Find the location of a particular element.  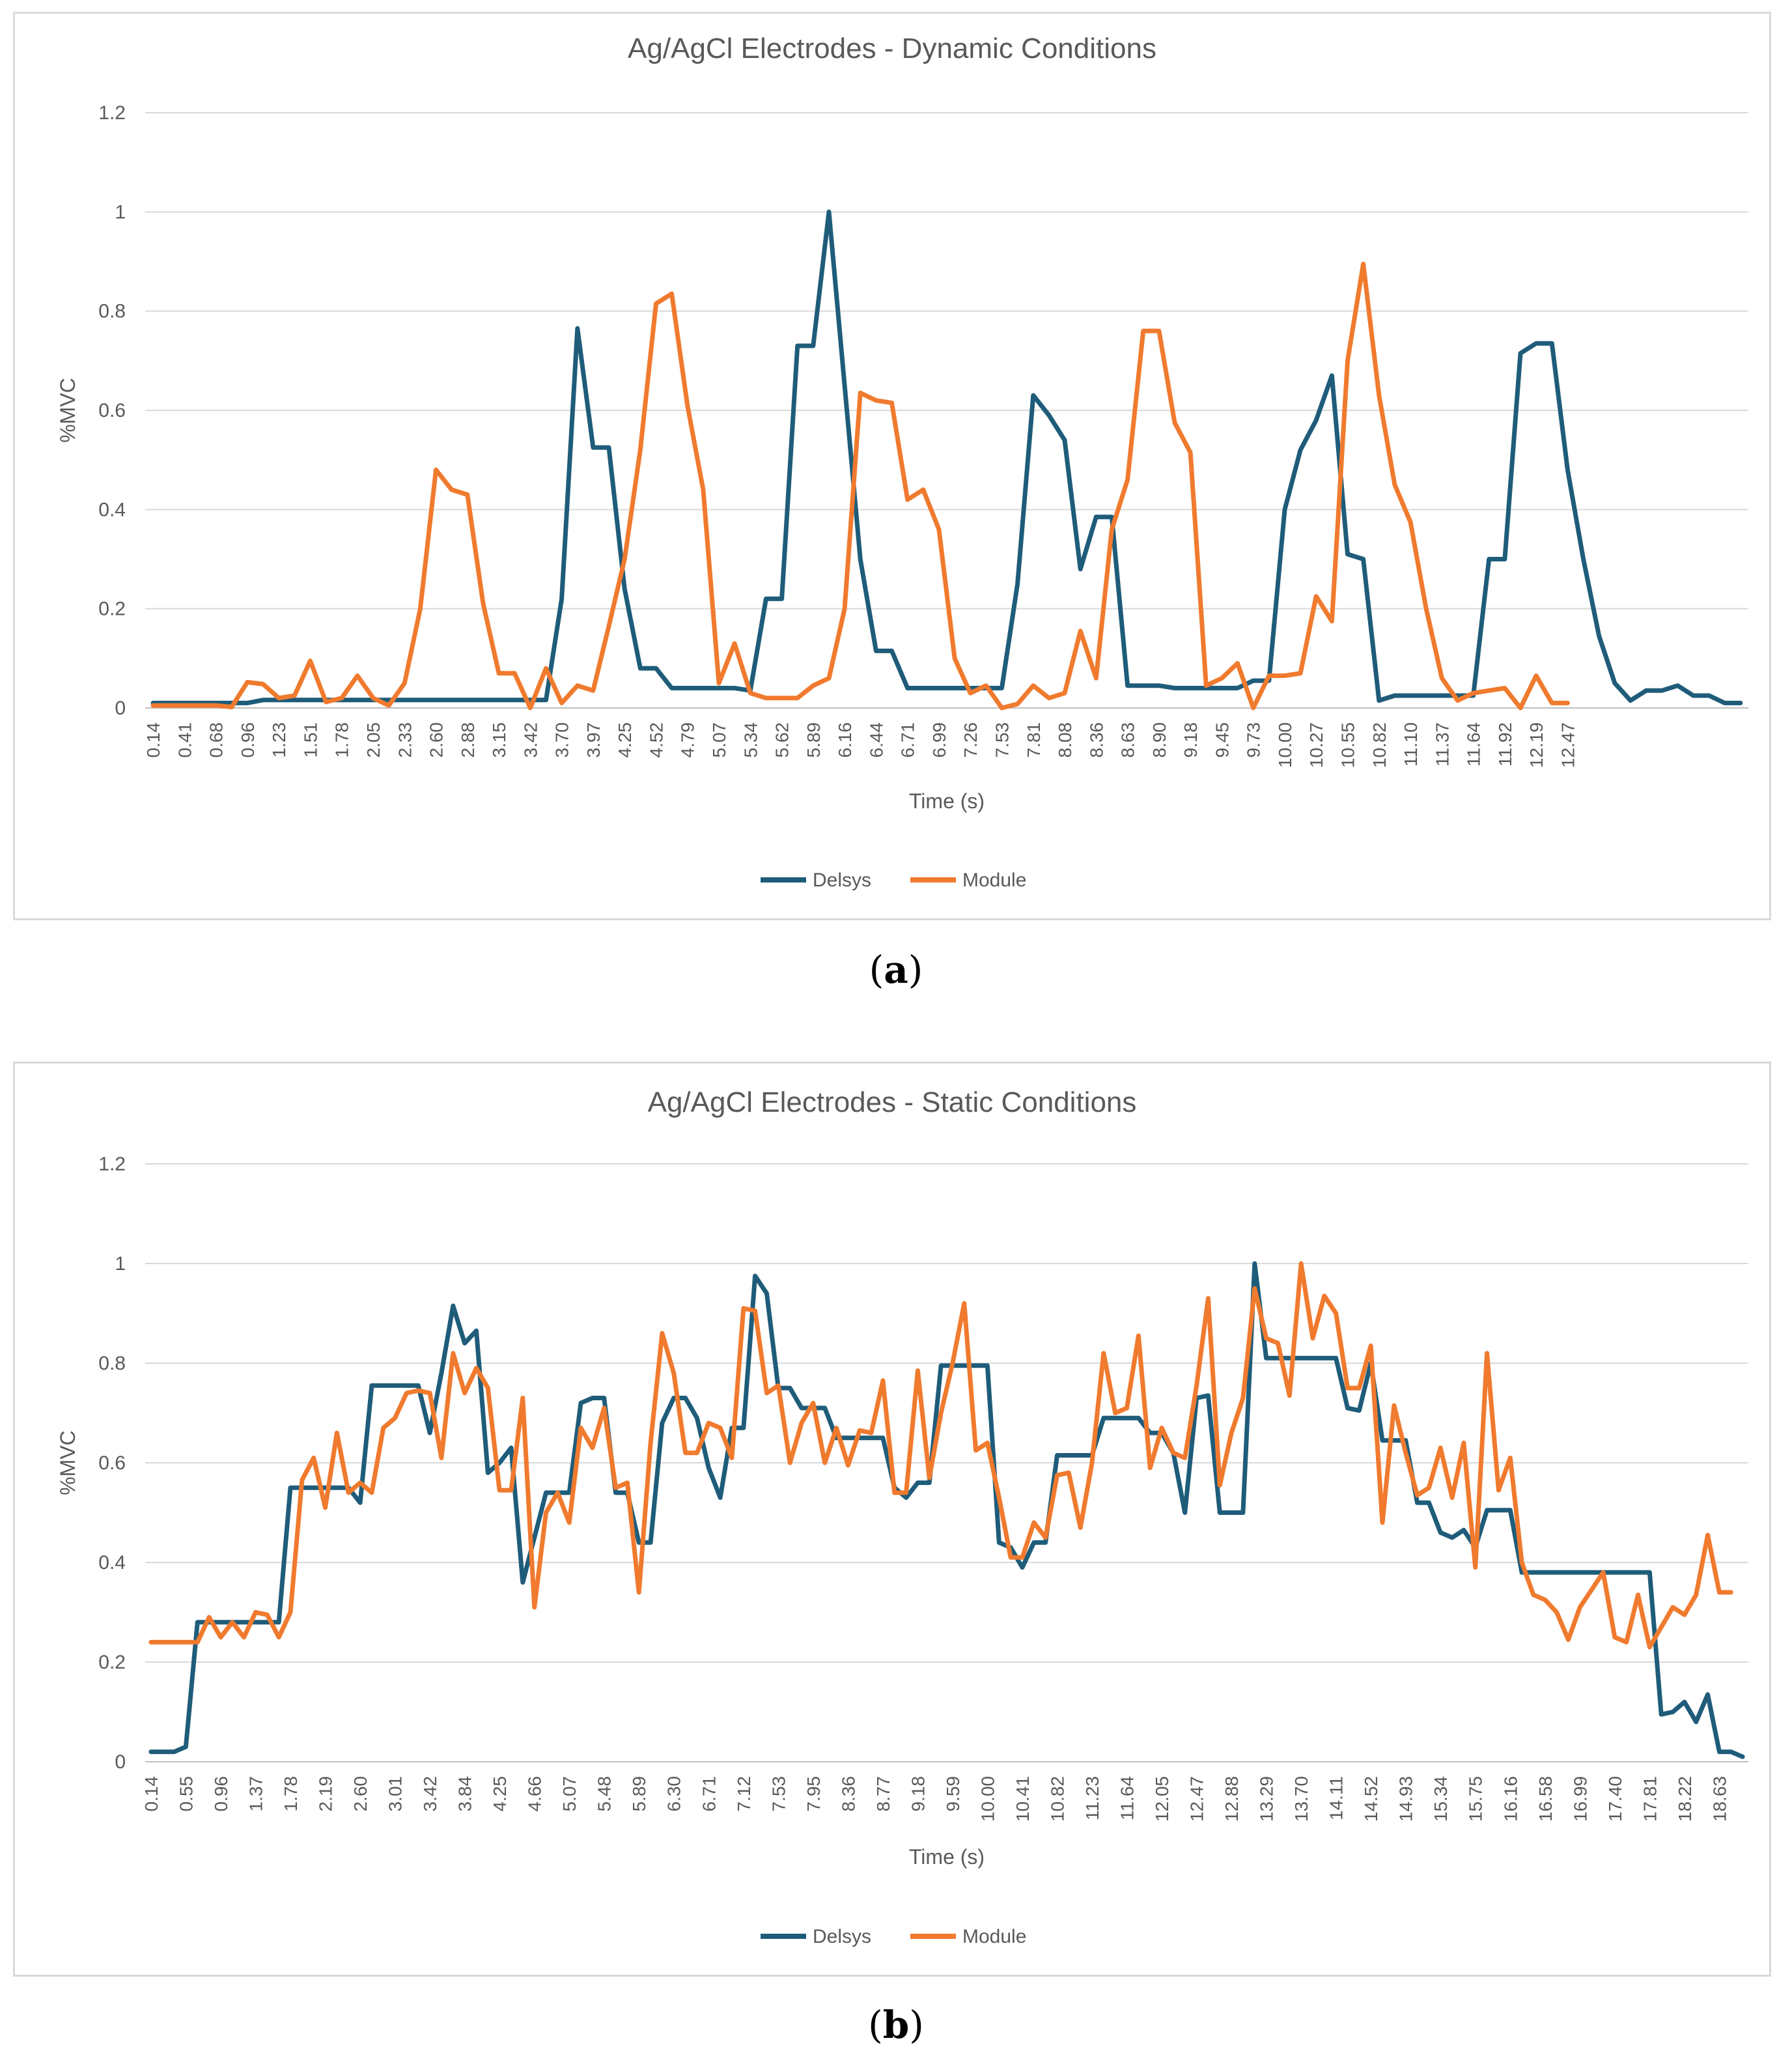

x-tick-label: 11.92 is located at coordinates (1505, 744).